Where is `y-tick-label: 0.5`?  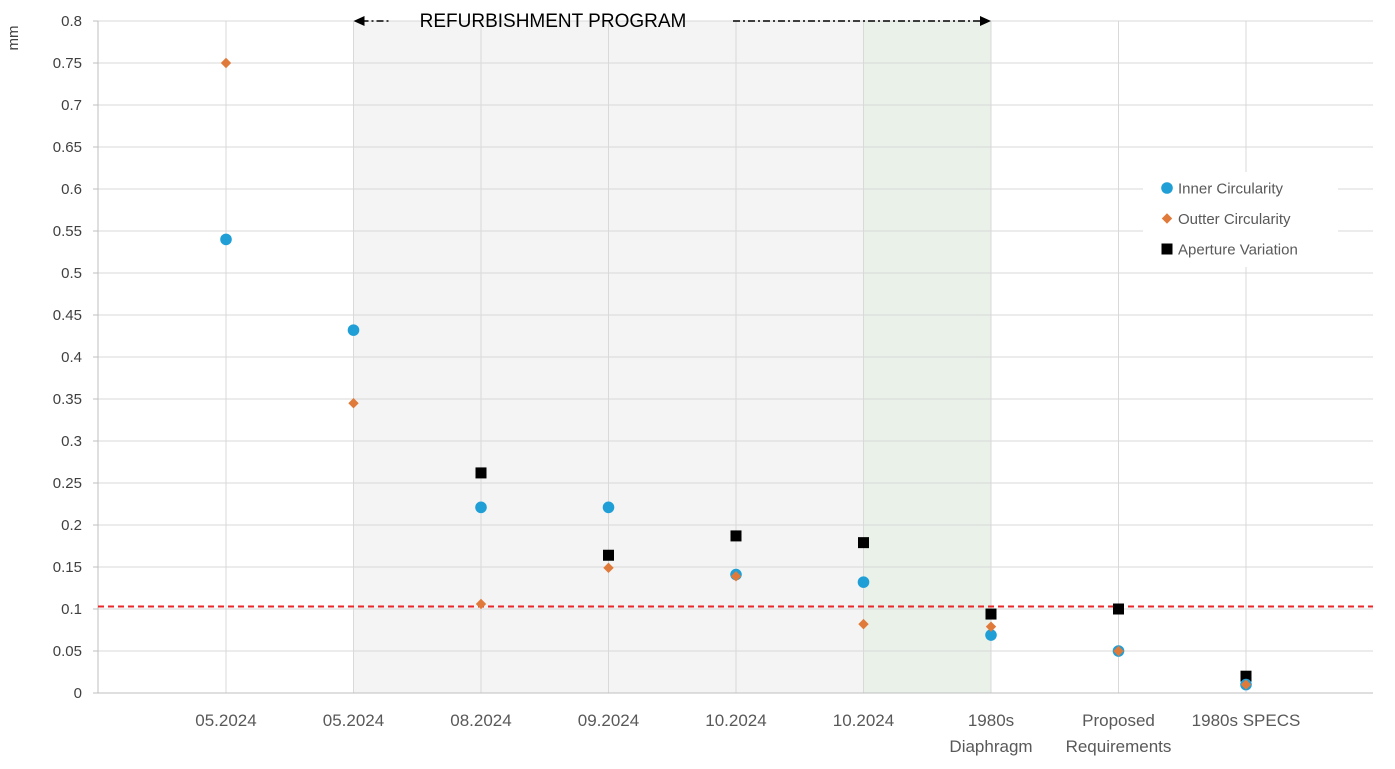 y-tick-label: 0.5 is located at coordinates (71, 273).